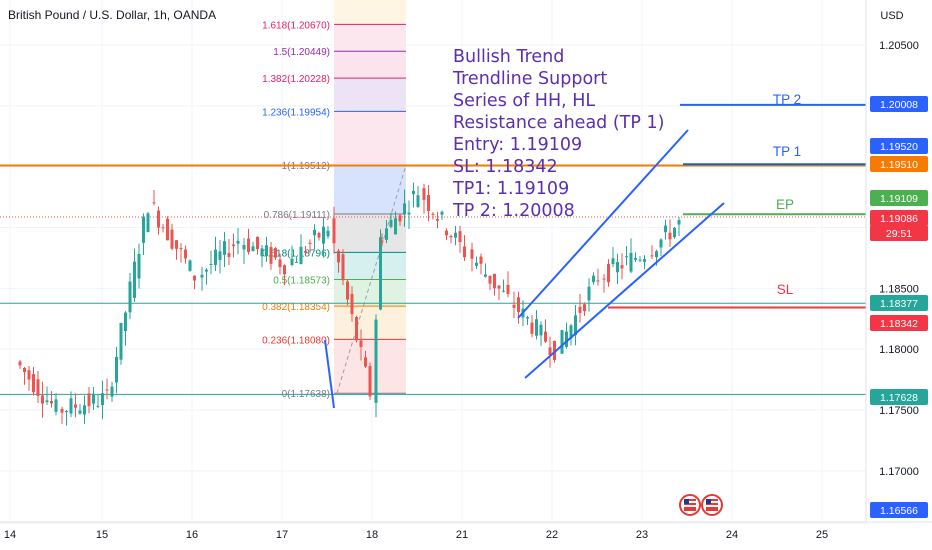 The width and height of the screenshot is (932, 550). Describe the element at coordinates (899, 323) in the screenshot. I see `price-tag: 1.18342` at that location.